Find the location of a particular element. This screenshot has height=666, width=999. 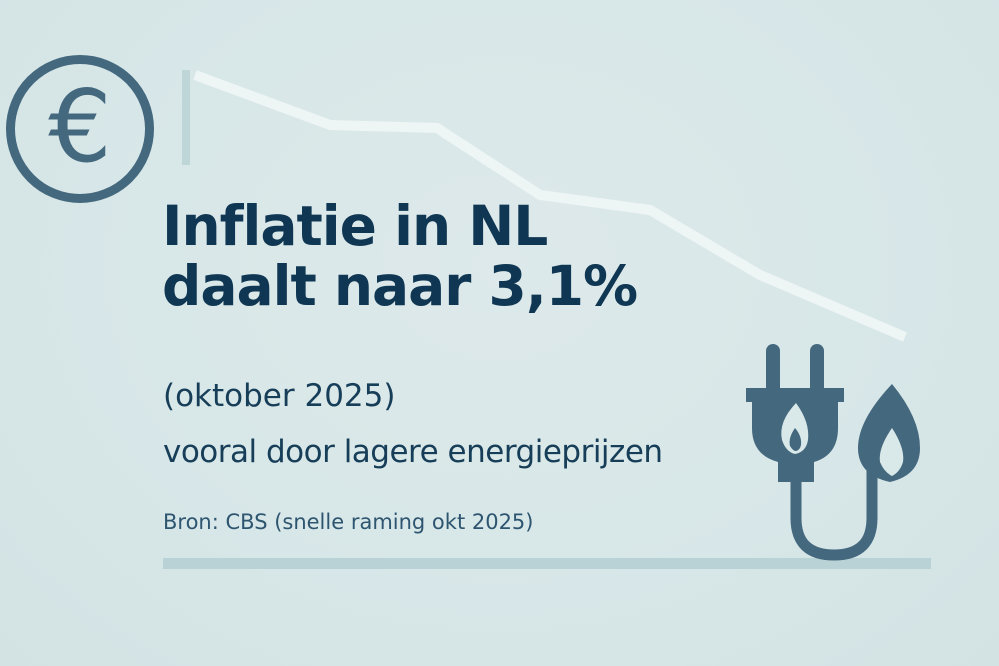

headline: Inflatie in NL daalt naar 3,1% is located at coordinates (400, 256).